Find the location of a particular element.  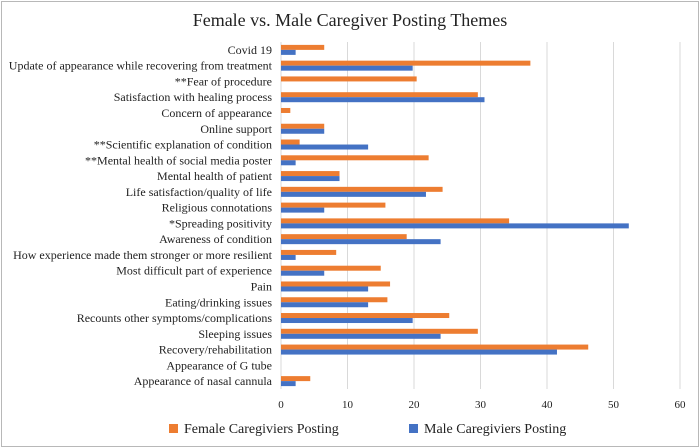

x-tick-label: 40 is located at coordinates (548, 405).